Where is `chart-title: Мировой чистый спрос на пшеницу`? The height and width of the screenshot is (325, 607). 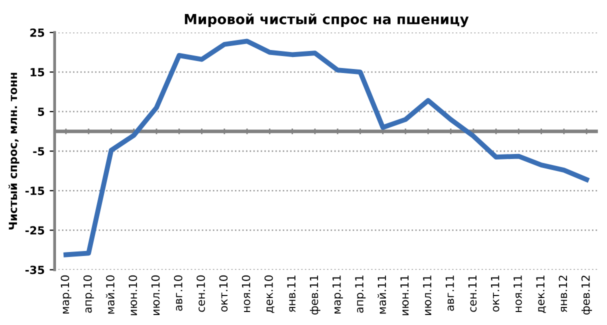 chart-title: Мировой чистый спрос на пшеницу is located at coordinates (326, 21).